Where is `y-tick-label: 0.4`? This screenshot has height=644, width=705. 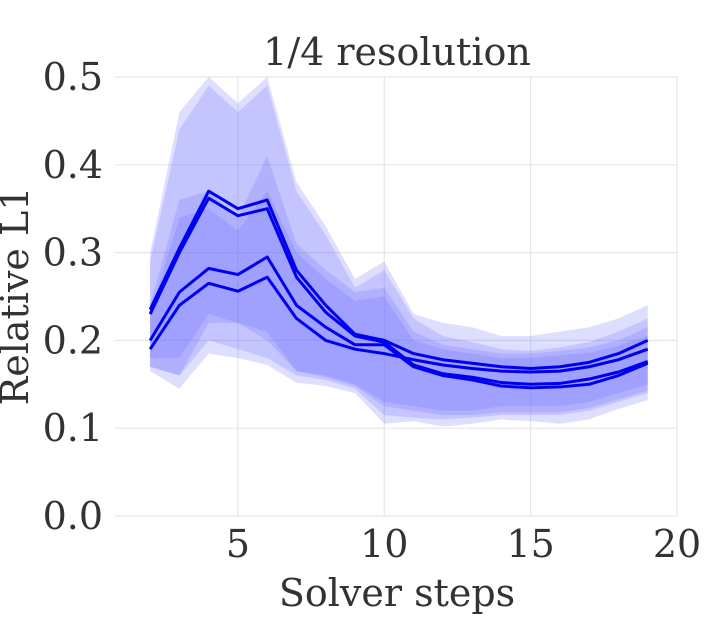 y-tick-label: 0.4 is located at coordinates (73, 165).